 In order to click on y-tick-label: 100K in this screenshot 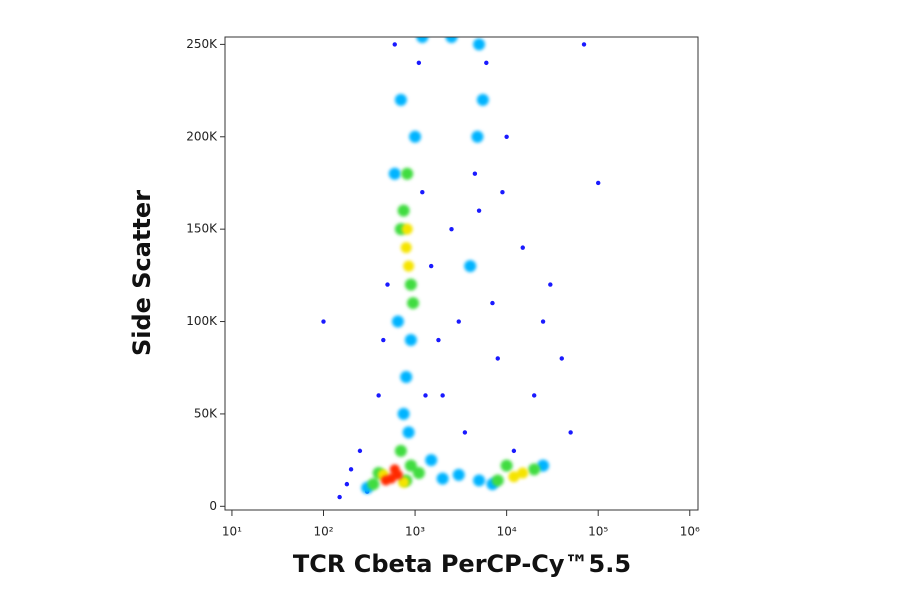, I will do `click(202, 321)`.